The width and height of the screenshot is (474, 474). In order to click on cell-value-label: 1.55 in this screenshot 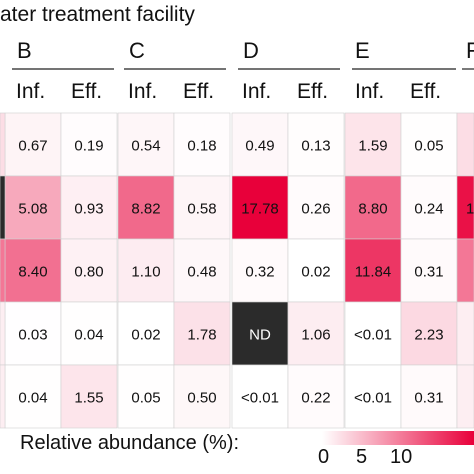, I will do `click(88, 398)`.